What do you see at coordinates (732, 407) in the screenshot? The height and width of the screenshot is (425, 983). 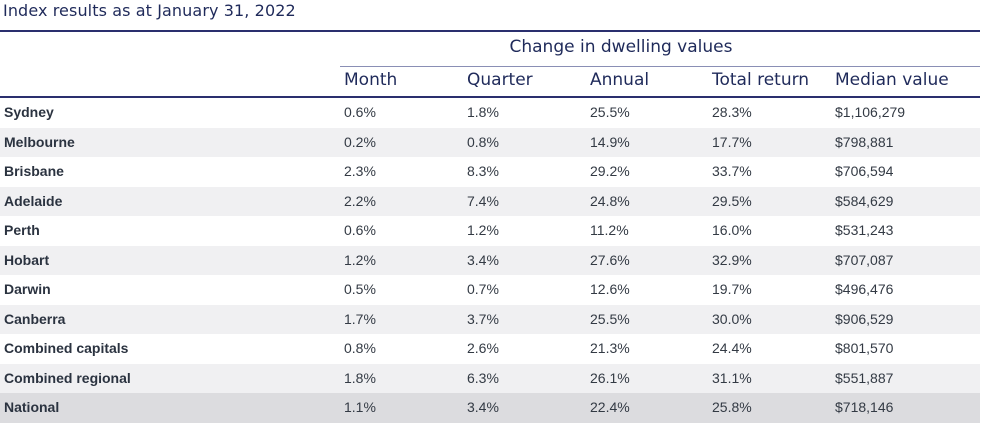 I see `total-return-value: 25.8%` at bounding box center [732, 407].